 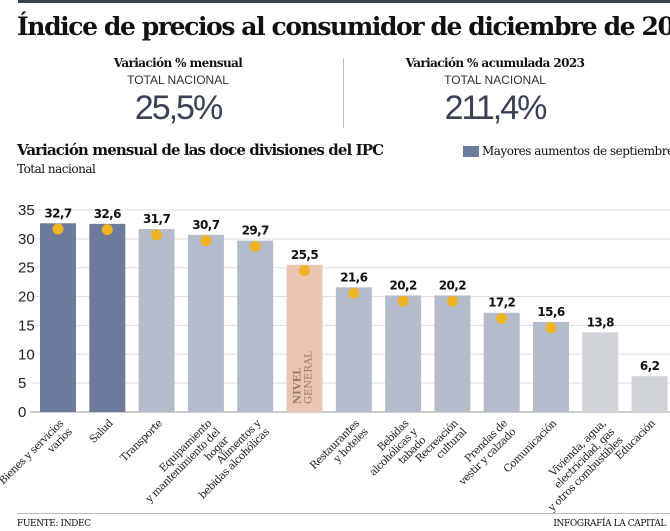 I want to click on kpi-heading: Variación % mensual, so click(x=178, y=63).